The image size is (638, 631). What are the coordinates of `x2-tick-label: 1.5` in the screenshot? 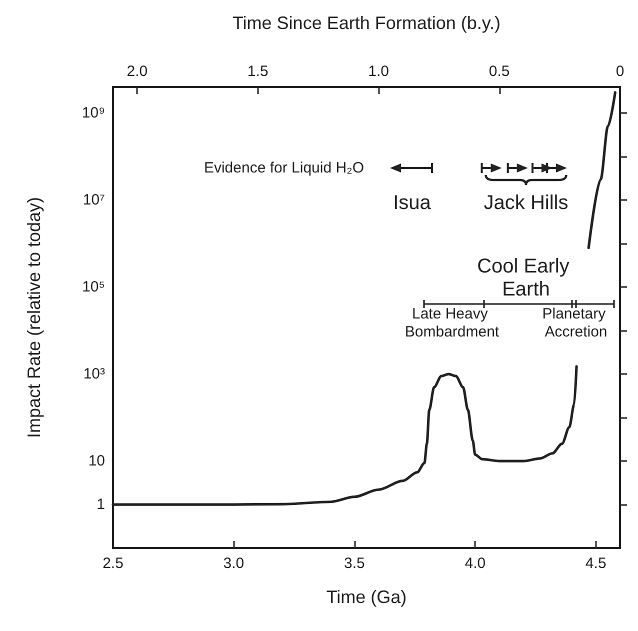 It's located at (257, 71).